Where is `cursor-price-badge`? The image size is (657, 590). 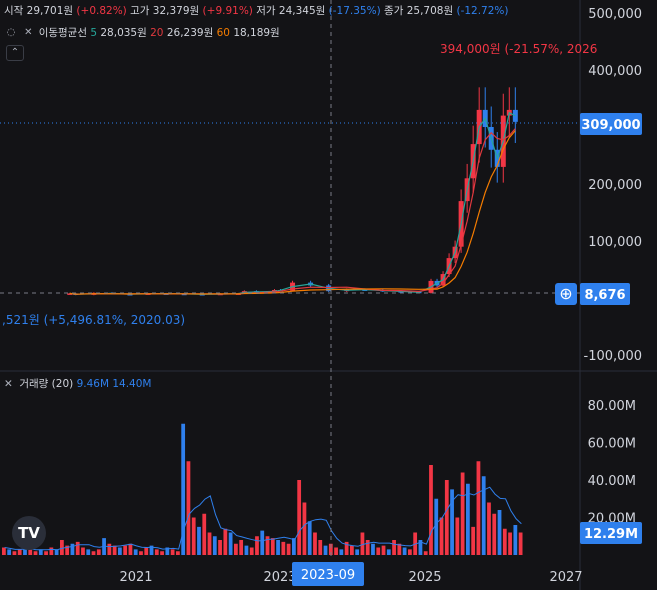
cursor-price-badge is located at coordinates (605, 294).